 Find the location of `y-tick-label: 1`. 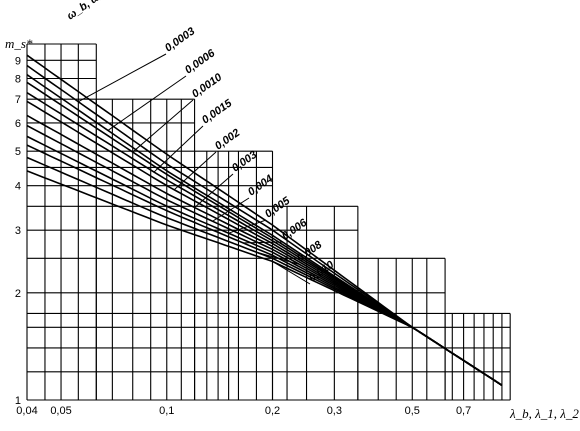

y-tick-label: 1 is located at coordinates (18, 401).